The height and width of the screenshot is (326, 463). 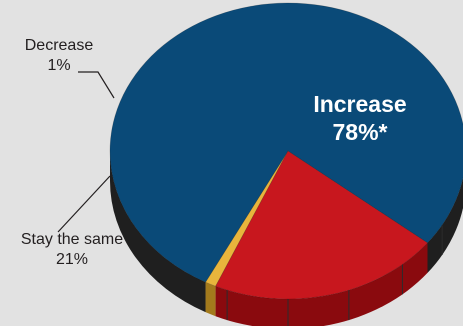 What do you see at coordinates (360, 132) in the screenshot?
I see `label-increase-value: 78%*` at bounding box center [360, 132].